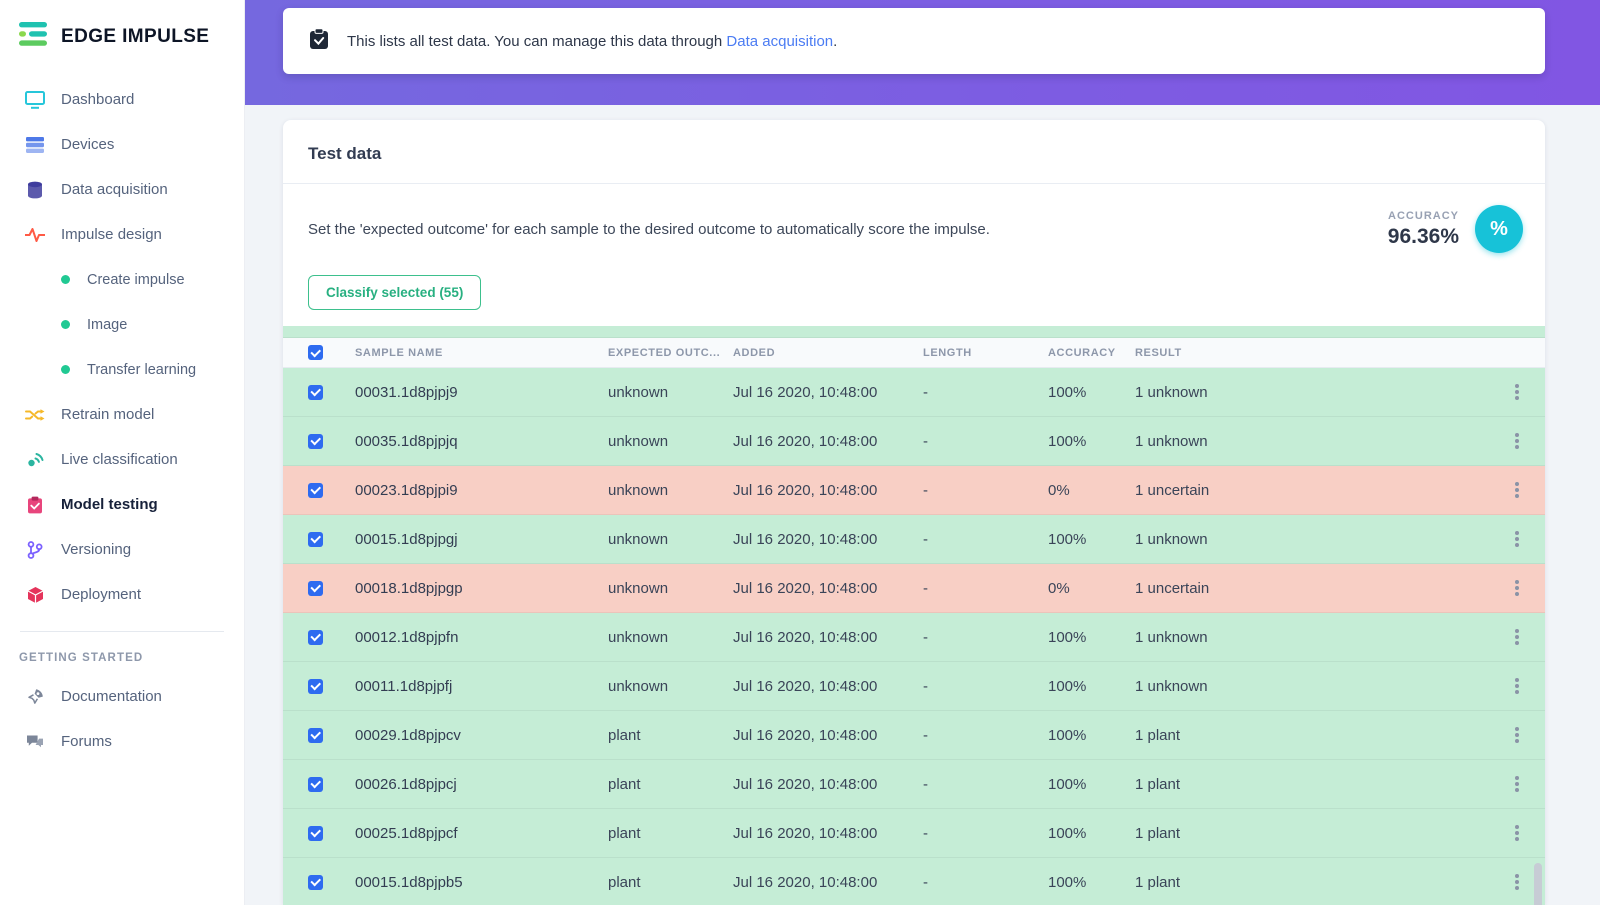  What do you see at coordinates (122, 279) in the screenshot?
I see `sidebar-item-create-impulse: Create impulse` at bounding box center [122, 279].